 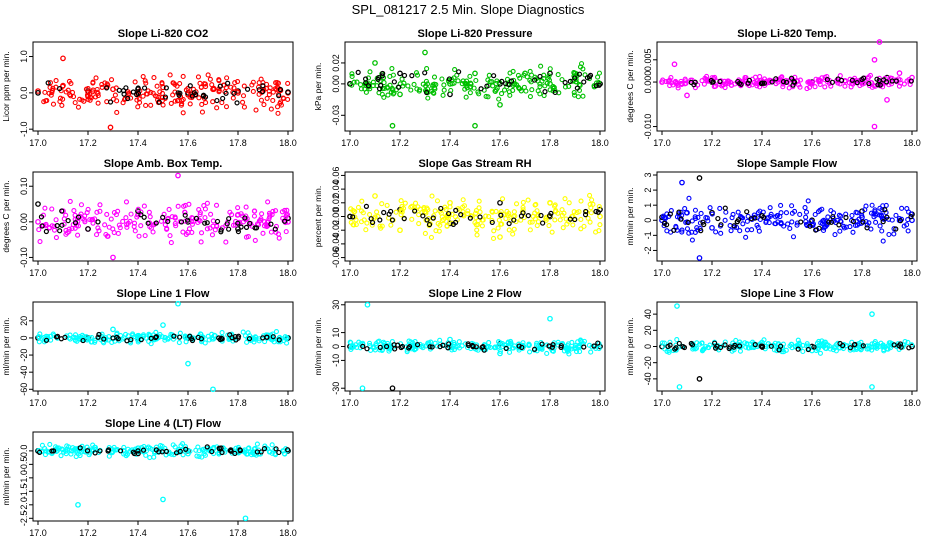 What do you see at coordinates (648, 190) in the screenshot?
I see `y-tick-label: 2` at bounding box center [648, 190].